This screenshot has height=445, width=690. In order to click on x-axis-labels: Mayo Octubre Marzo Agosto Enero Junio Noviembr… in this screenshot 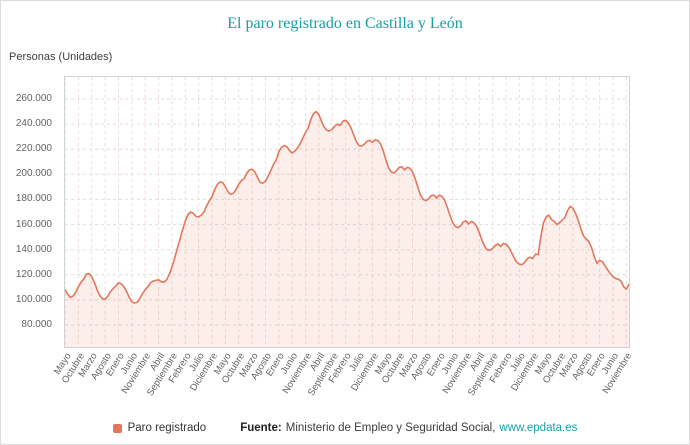, I will do `click(343, 377)`.